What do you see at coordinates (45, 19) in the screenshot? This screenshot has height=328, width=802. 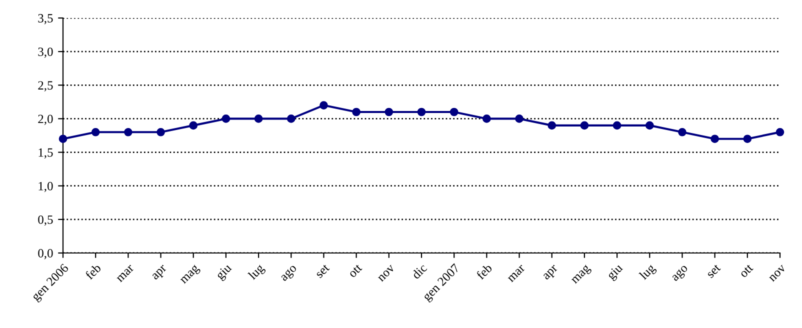 I see `y-tick-label: 3,5` at bounding box center [45, 19].